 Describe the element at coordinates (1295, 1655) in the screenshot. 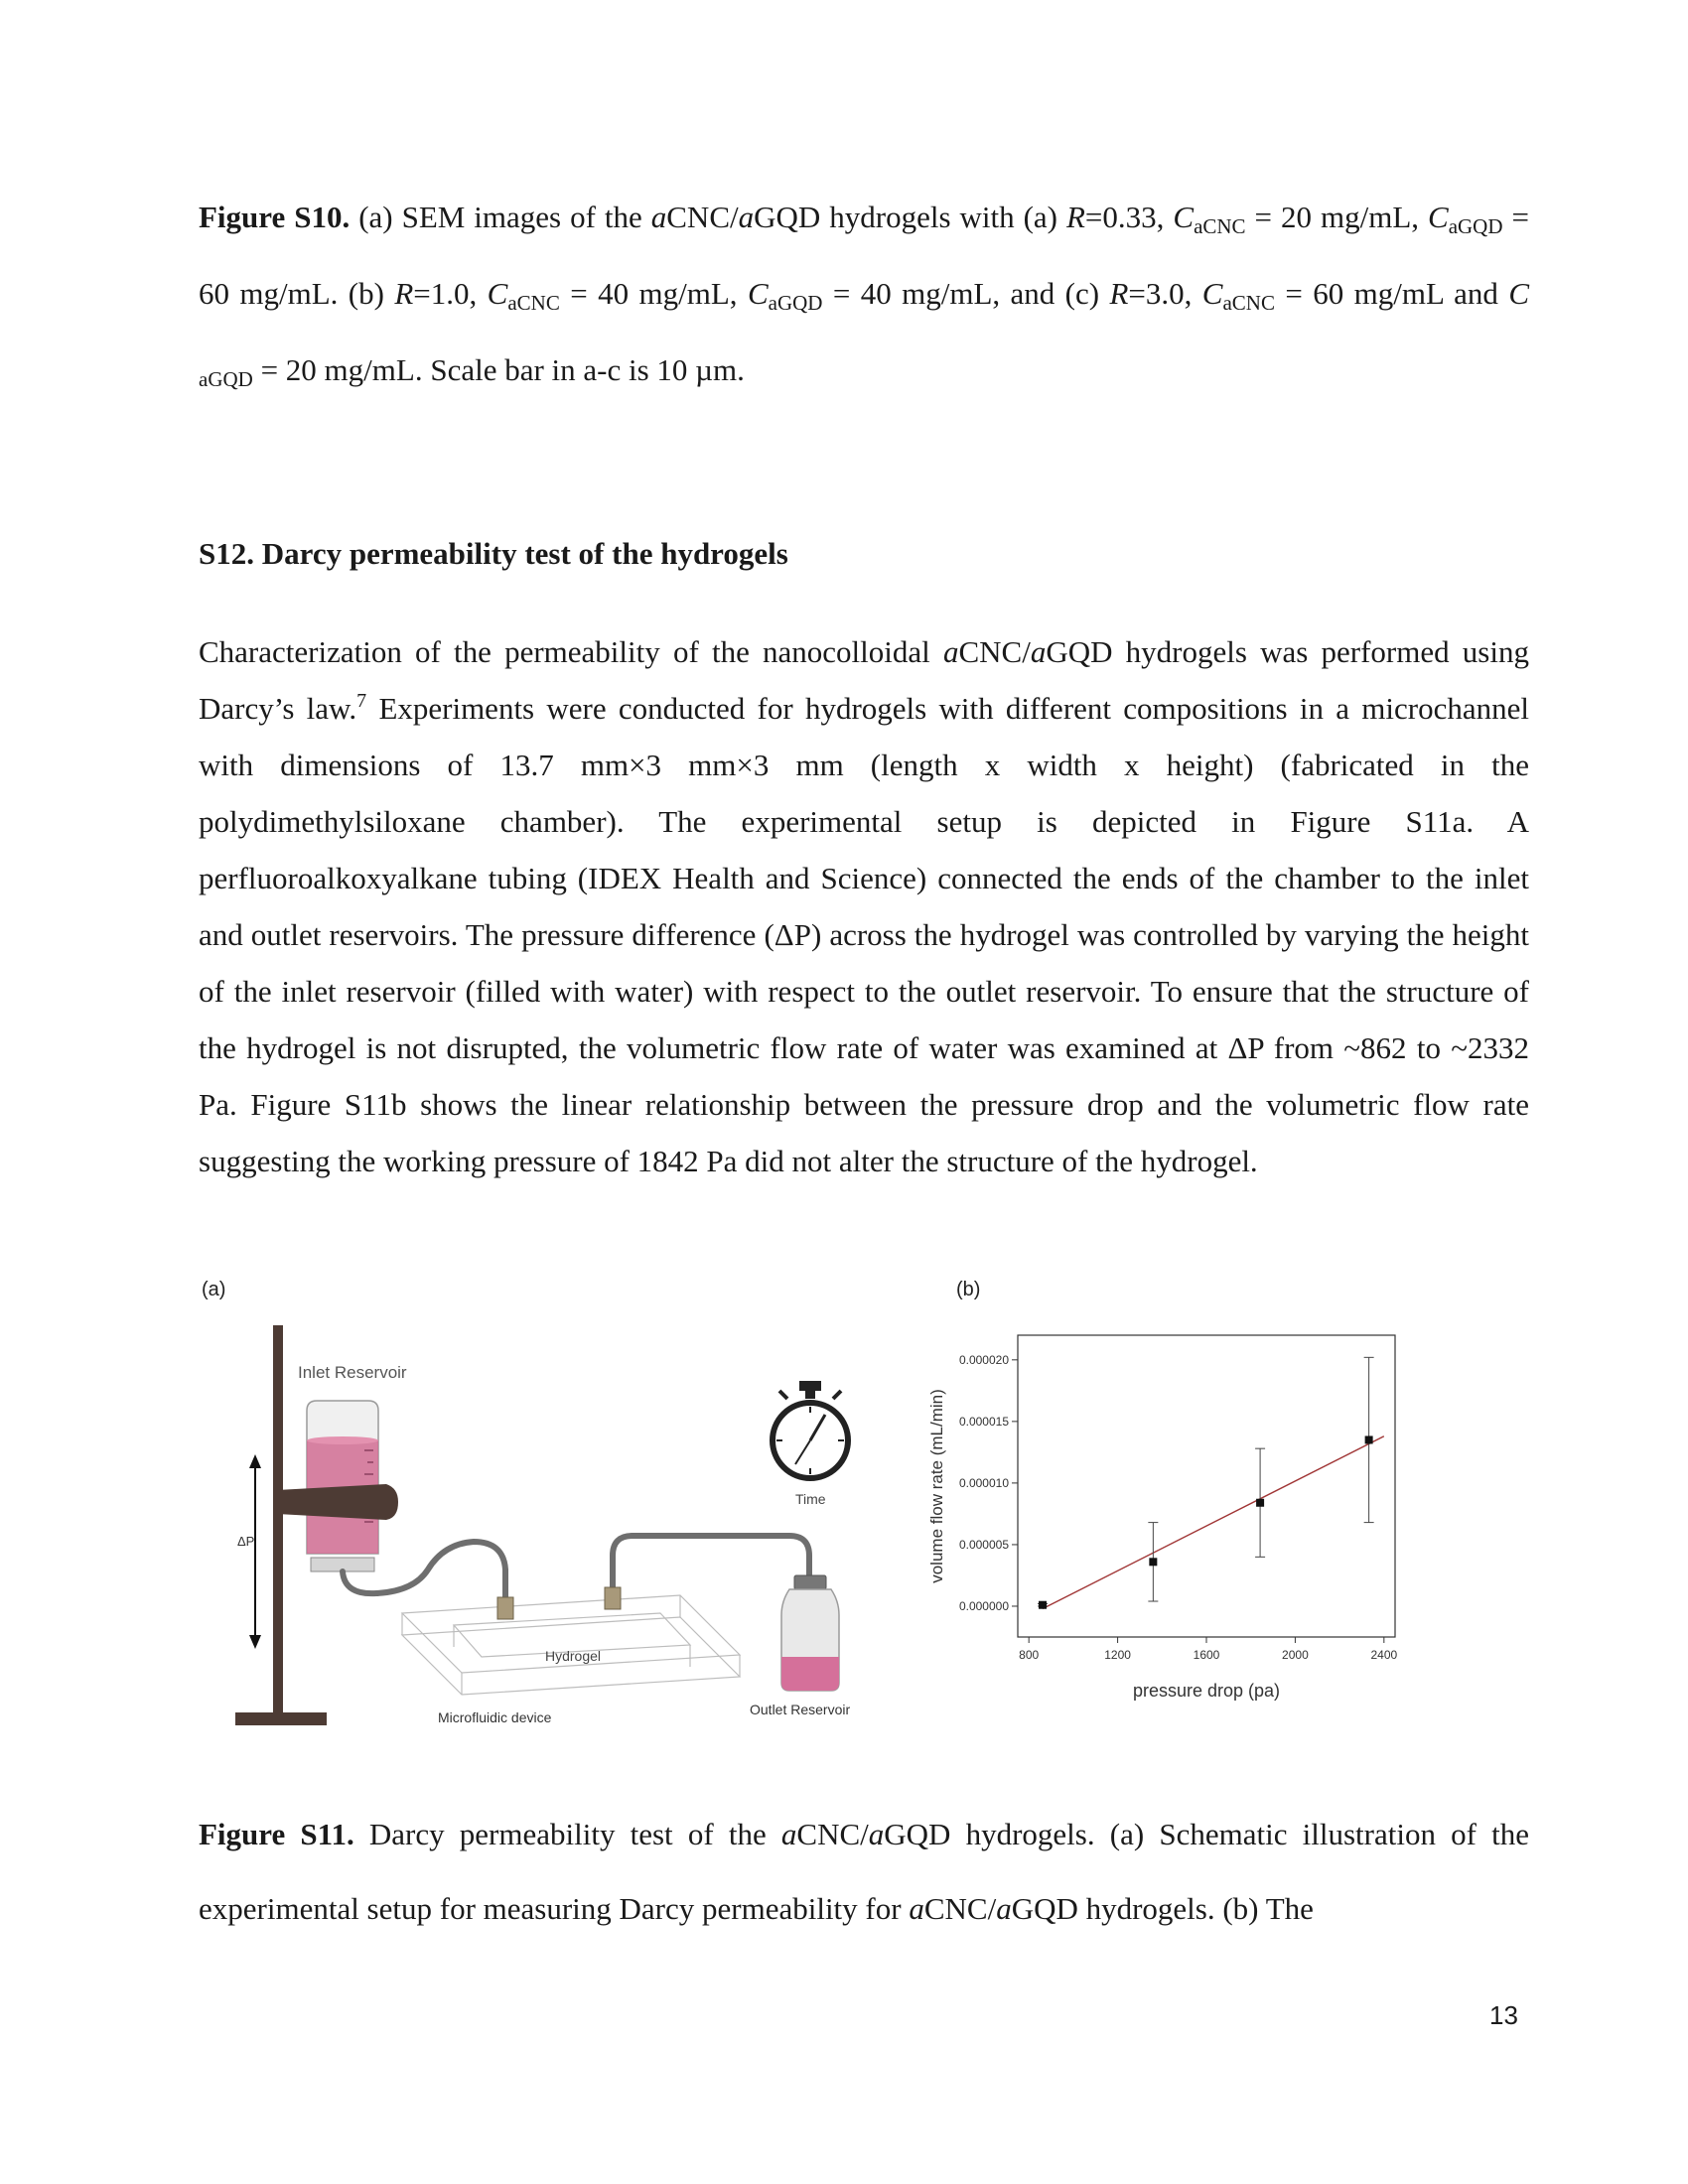

I see `x-tick-label: 2000` at that location.